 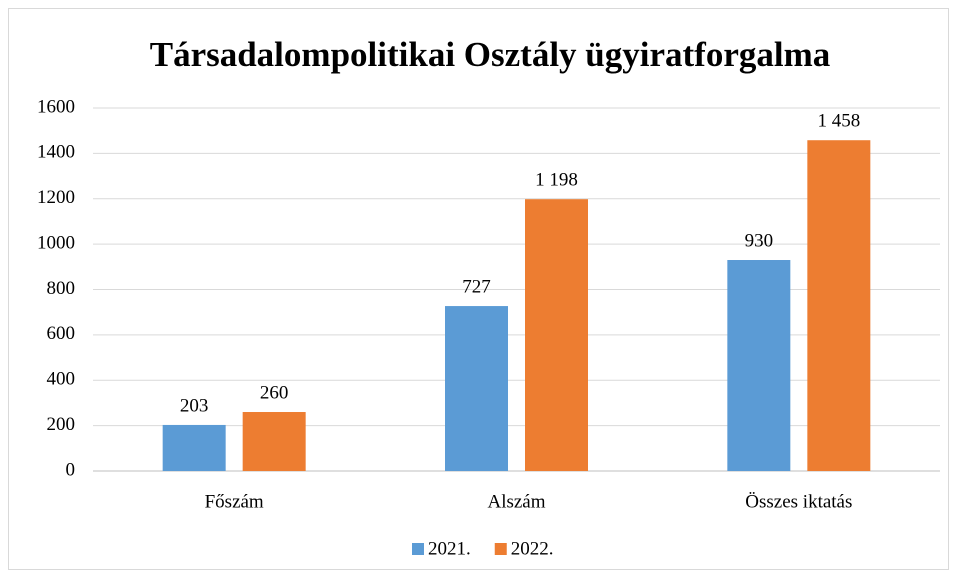 What do you see at coordinates (71, 469) in the screenshot?
I see `y-tick-label: 0` at bounding box center [71, 469].